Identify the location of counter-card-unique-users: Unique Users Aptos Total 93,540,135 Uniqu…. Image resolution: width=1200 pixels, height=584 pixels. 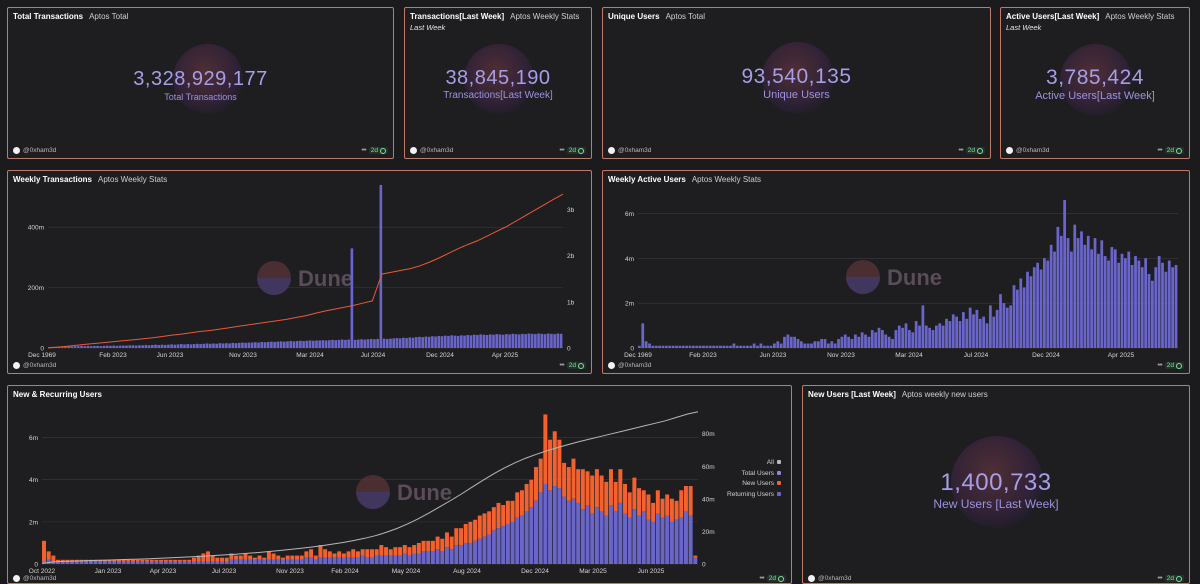
(796, 83).